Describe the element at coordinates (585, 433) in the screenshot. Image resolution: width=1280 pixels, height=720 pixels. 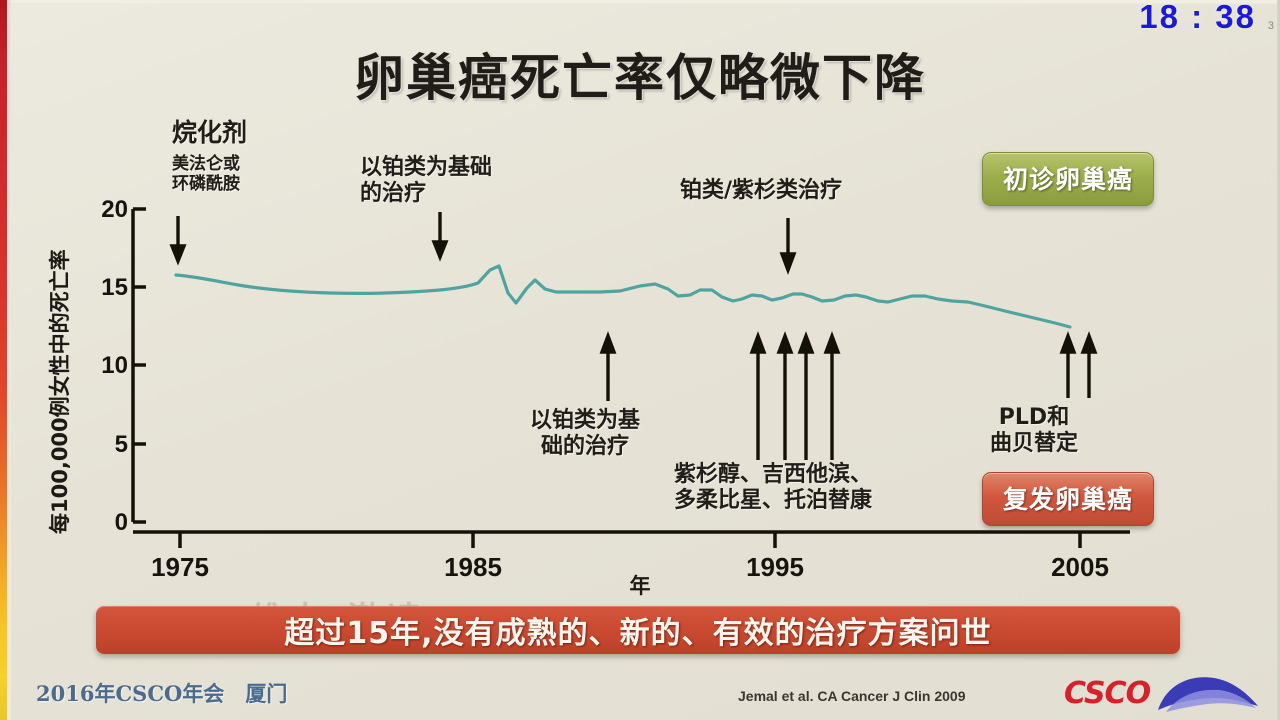
I see `annotation-platinum-based-bottom: 以铂类为基 础的治疗` at that location.